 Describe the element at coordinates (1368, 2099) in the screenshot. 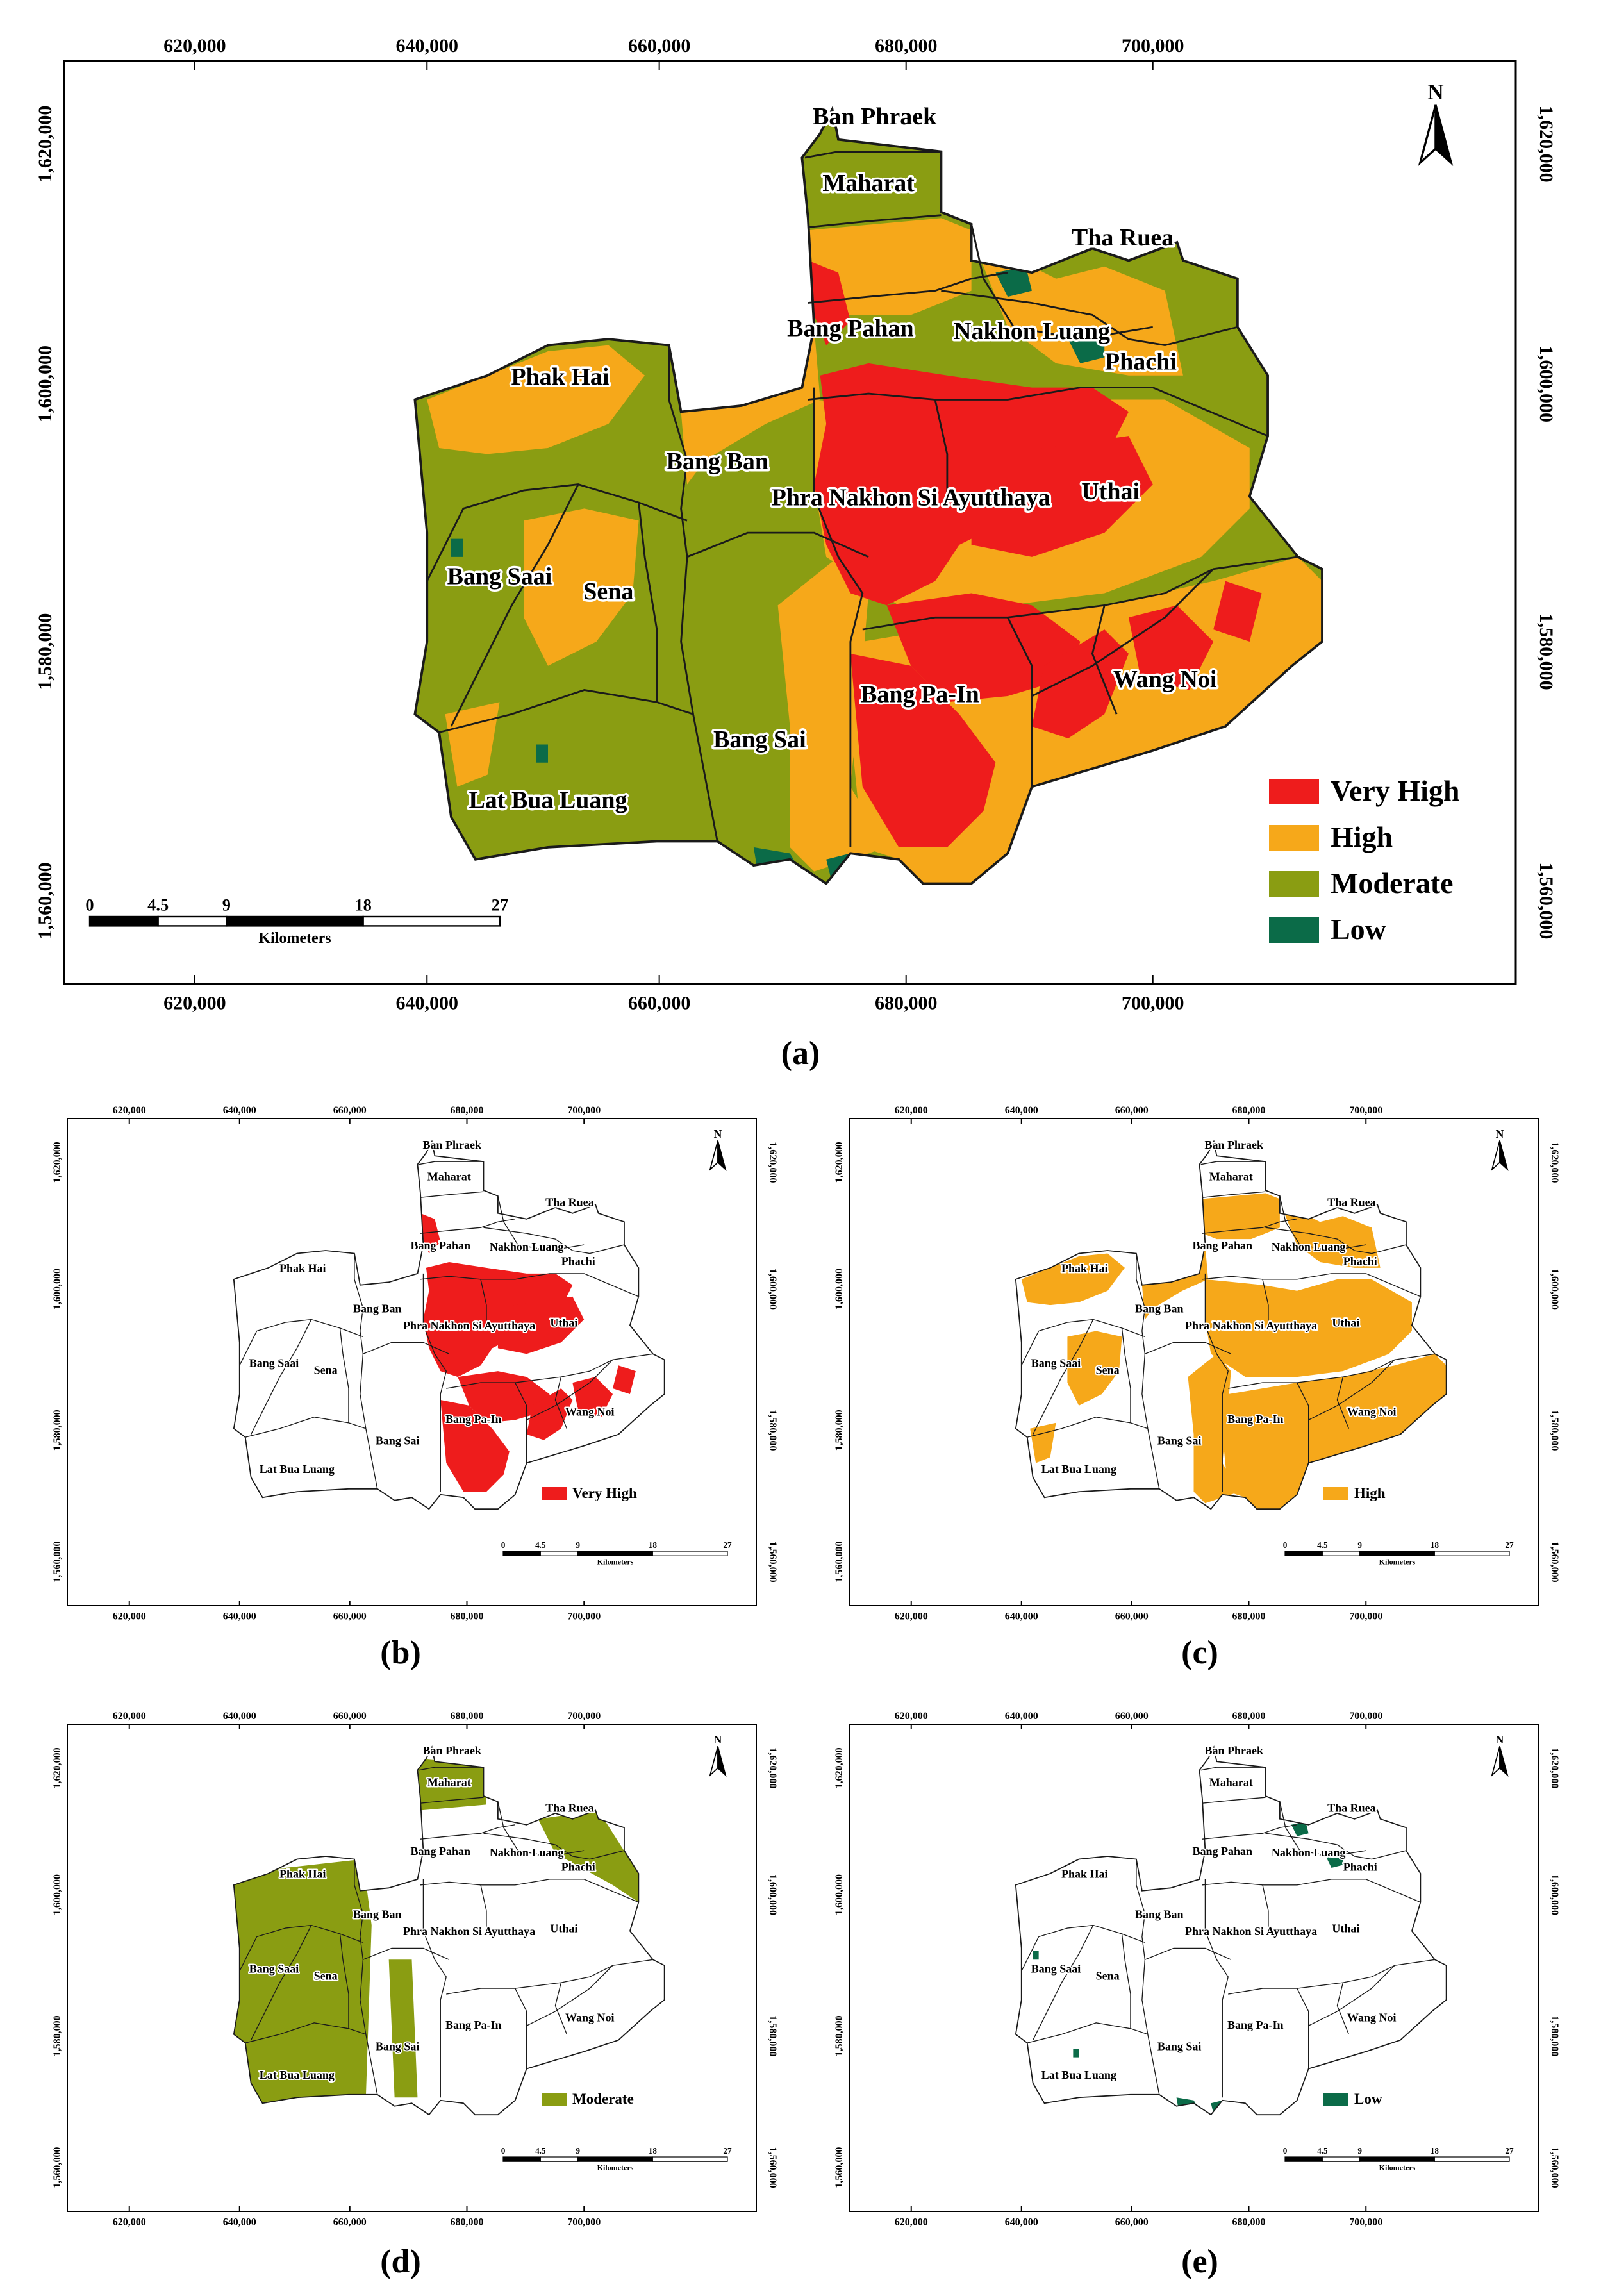

I see `legend-label: Low` at that location.